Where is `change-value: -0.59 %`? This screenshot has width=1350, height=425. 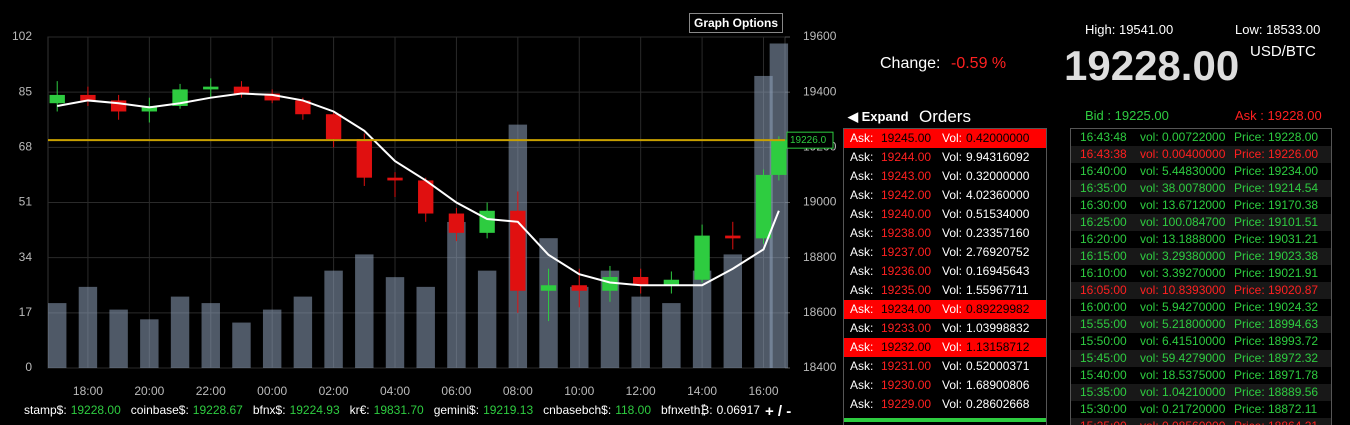
change-value: -0.59 % is located at coordinates (979, 63).